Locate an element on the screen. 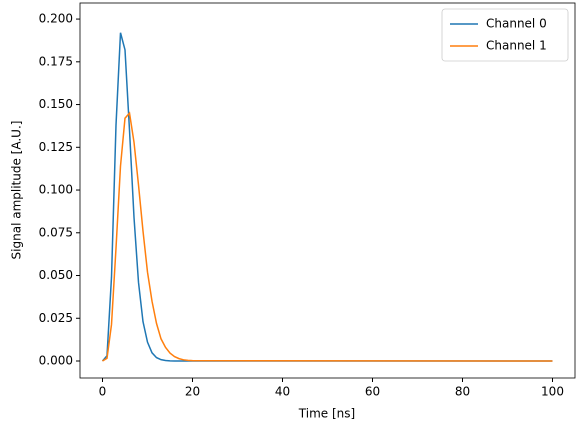  y-tick-label: 0.125 is located at coordinates (56, 147).